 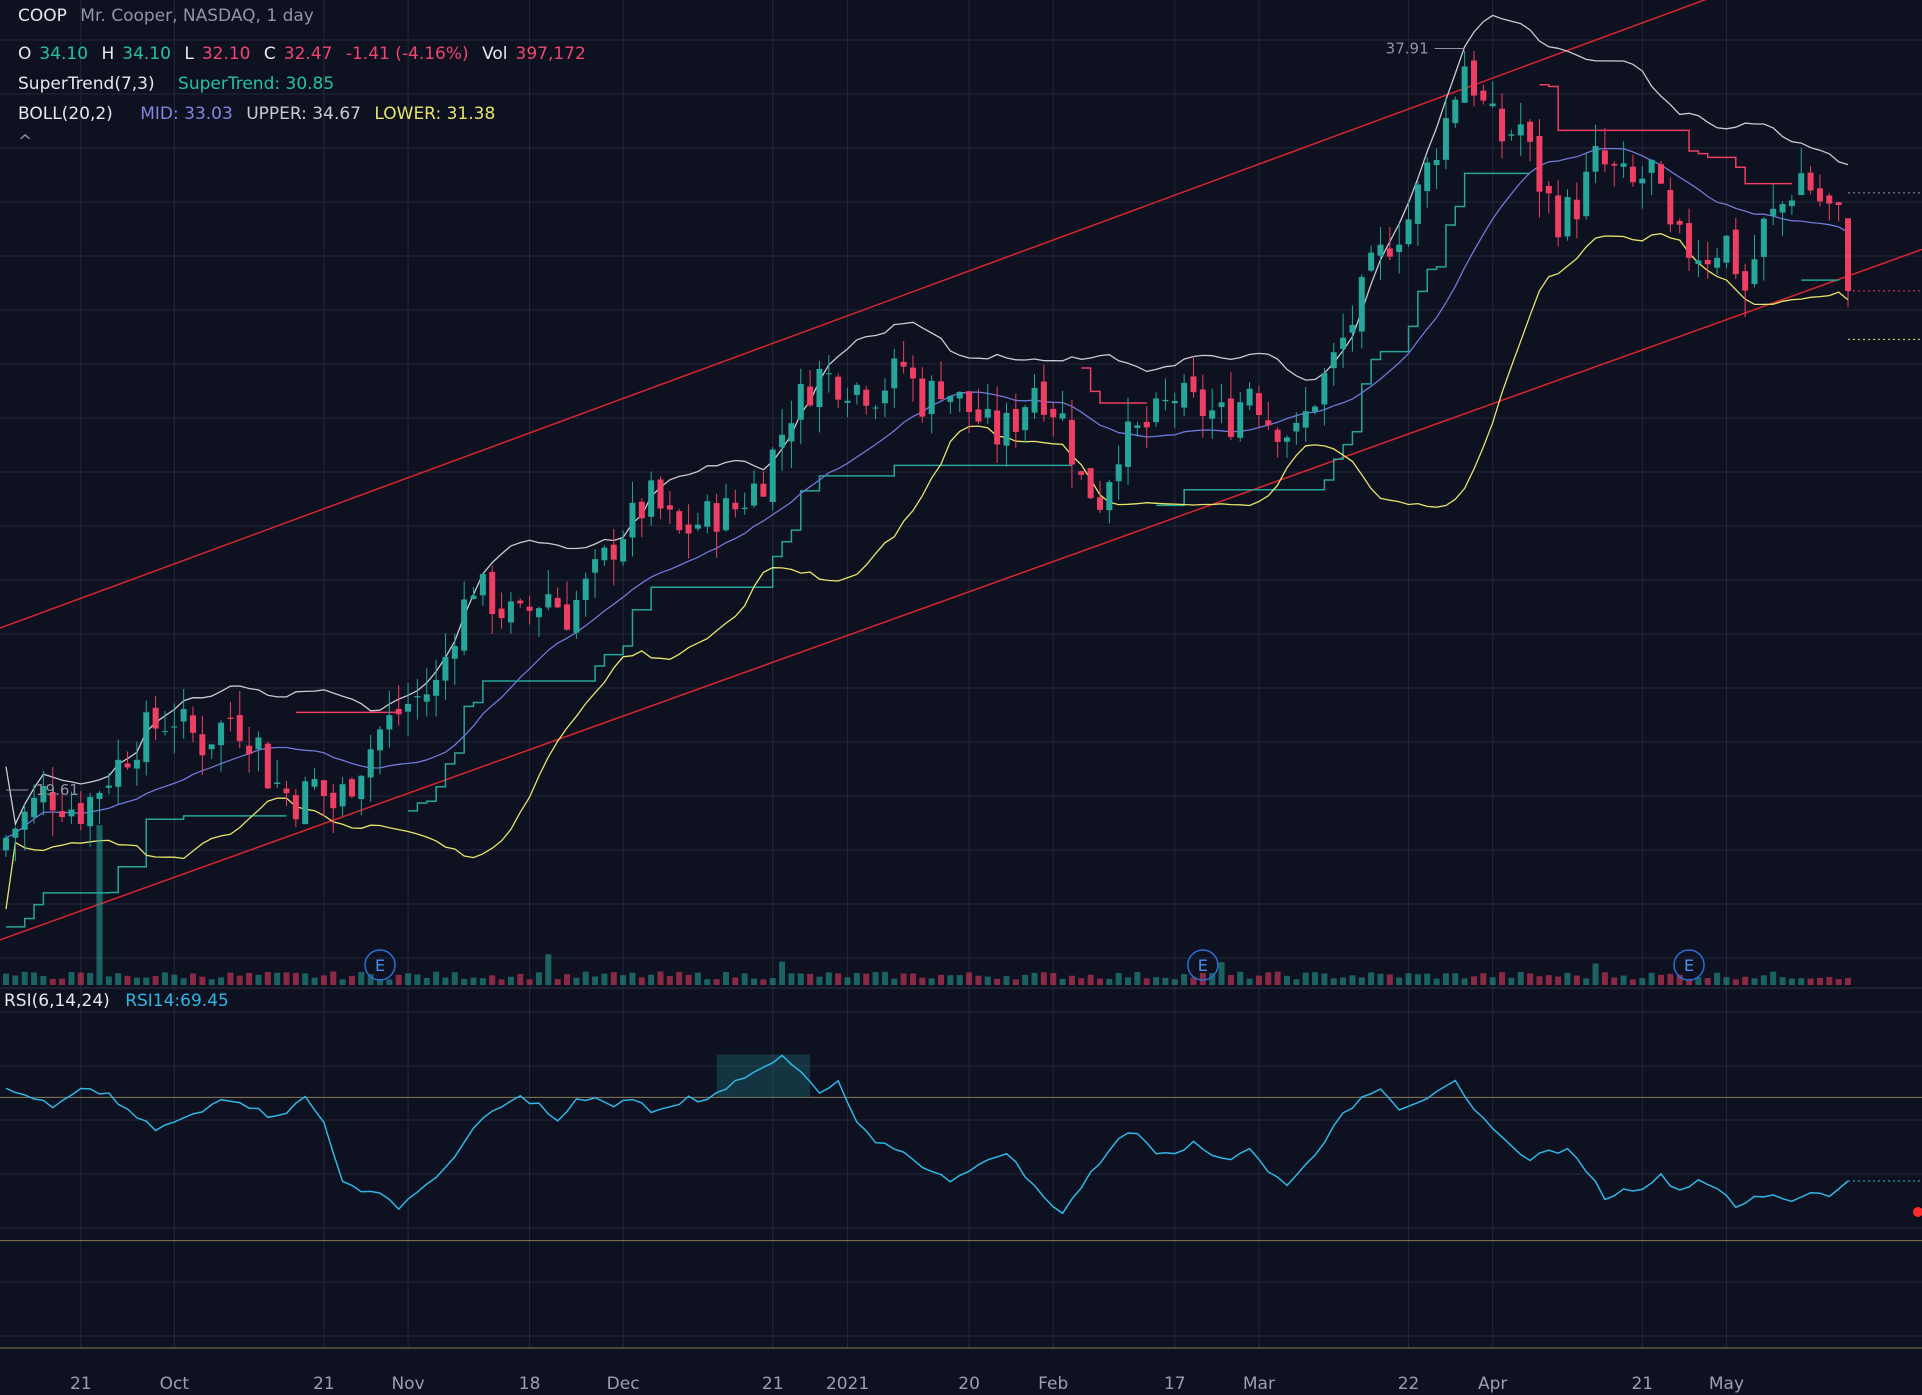 I want to click on supertrend-up-line, so click(x=740, y=638).